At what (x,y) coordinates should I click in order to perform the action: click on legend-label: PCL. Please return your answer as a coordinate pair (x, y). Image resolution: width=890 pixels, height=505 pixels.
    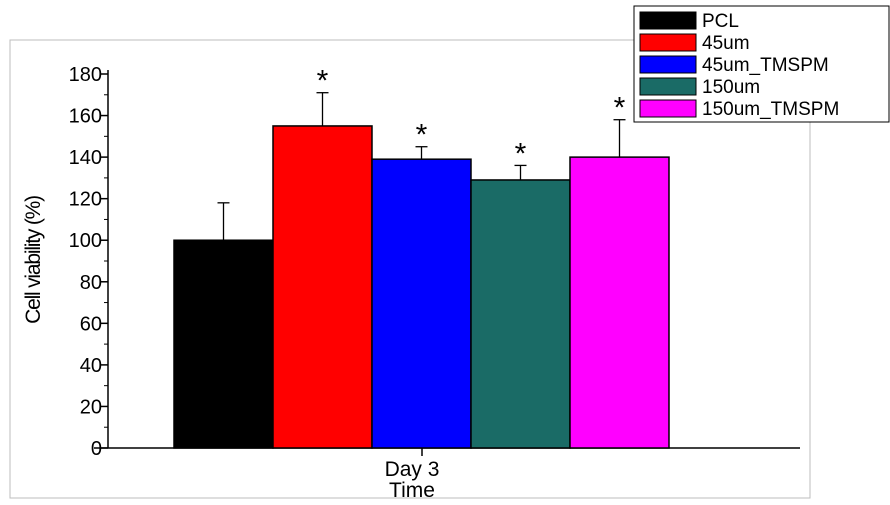
    Looking at the image, I should click on (720, 21).